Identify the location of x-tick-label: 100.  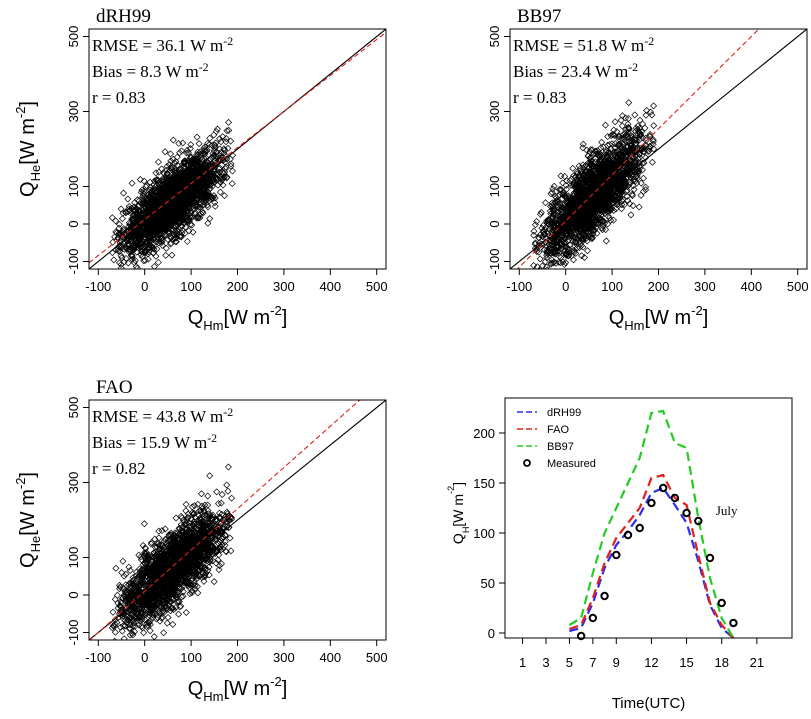
(191, 286).